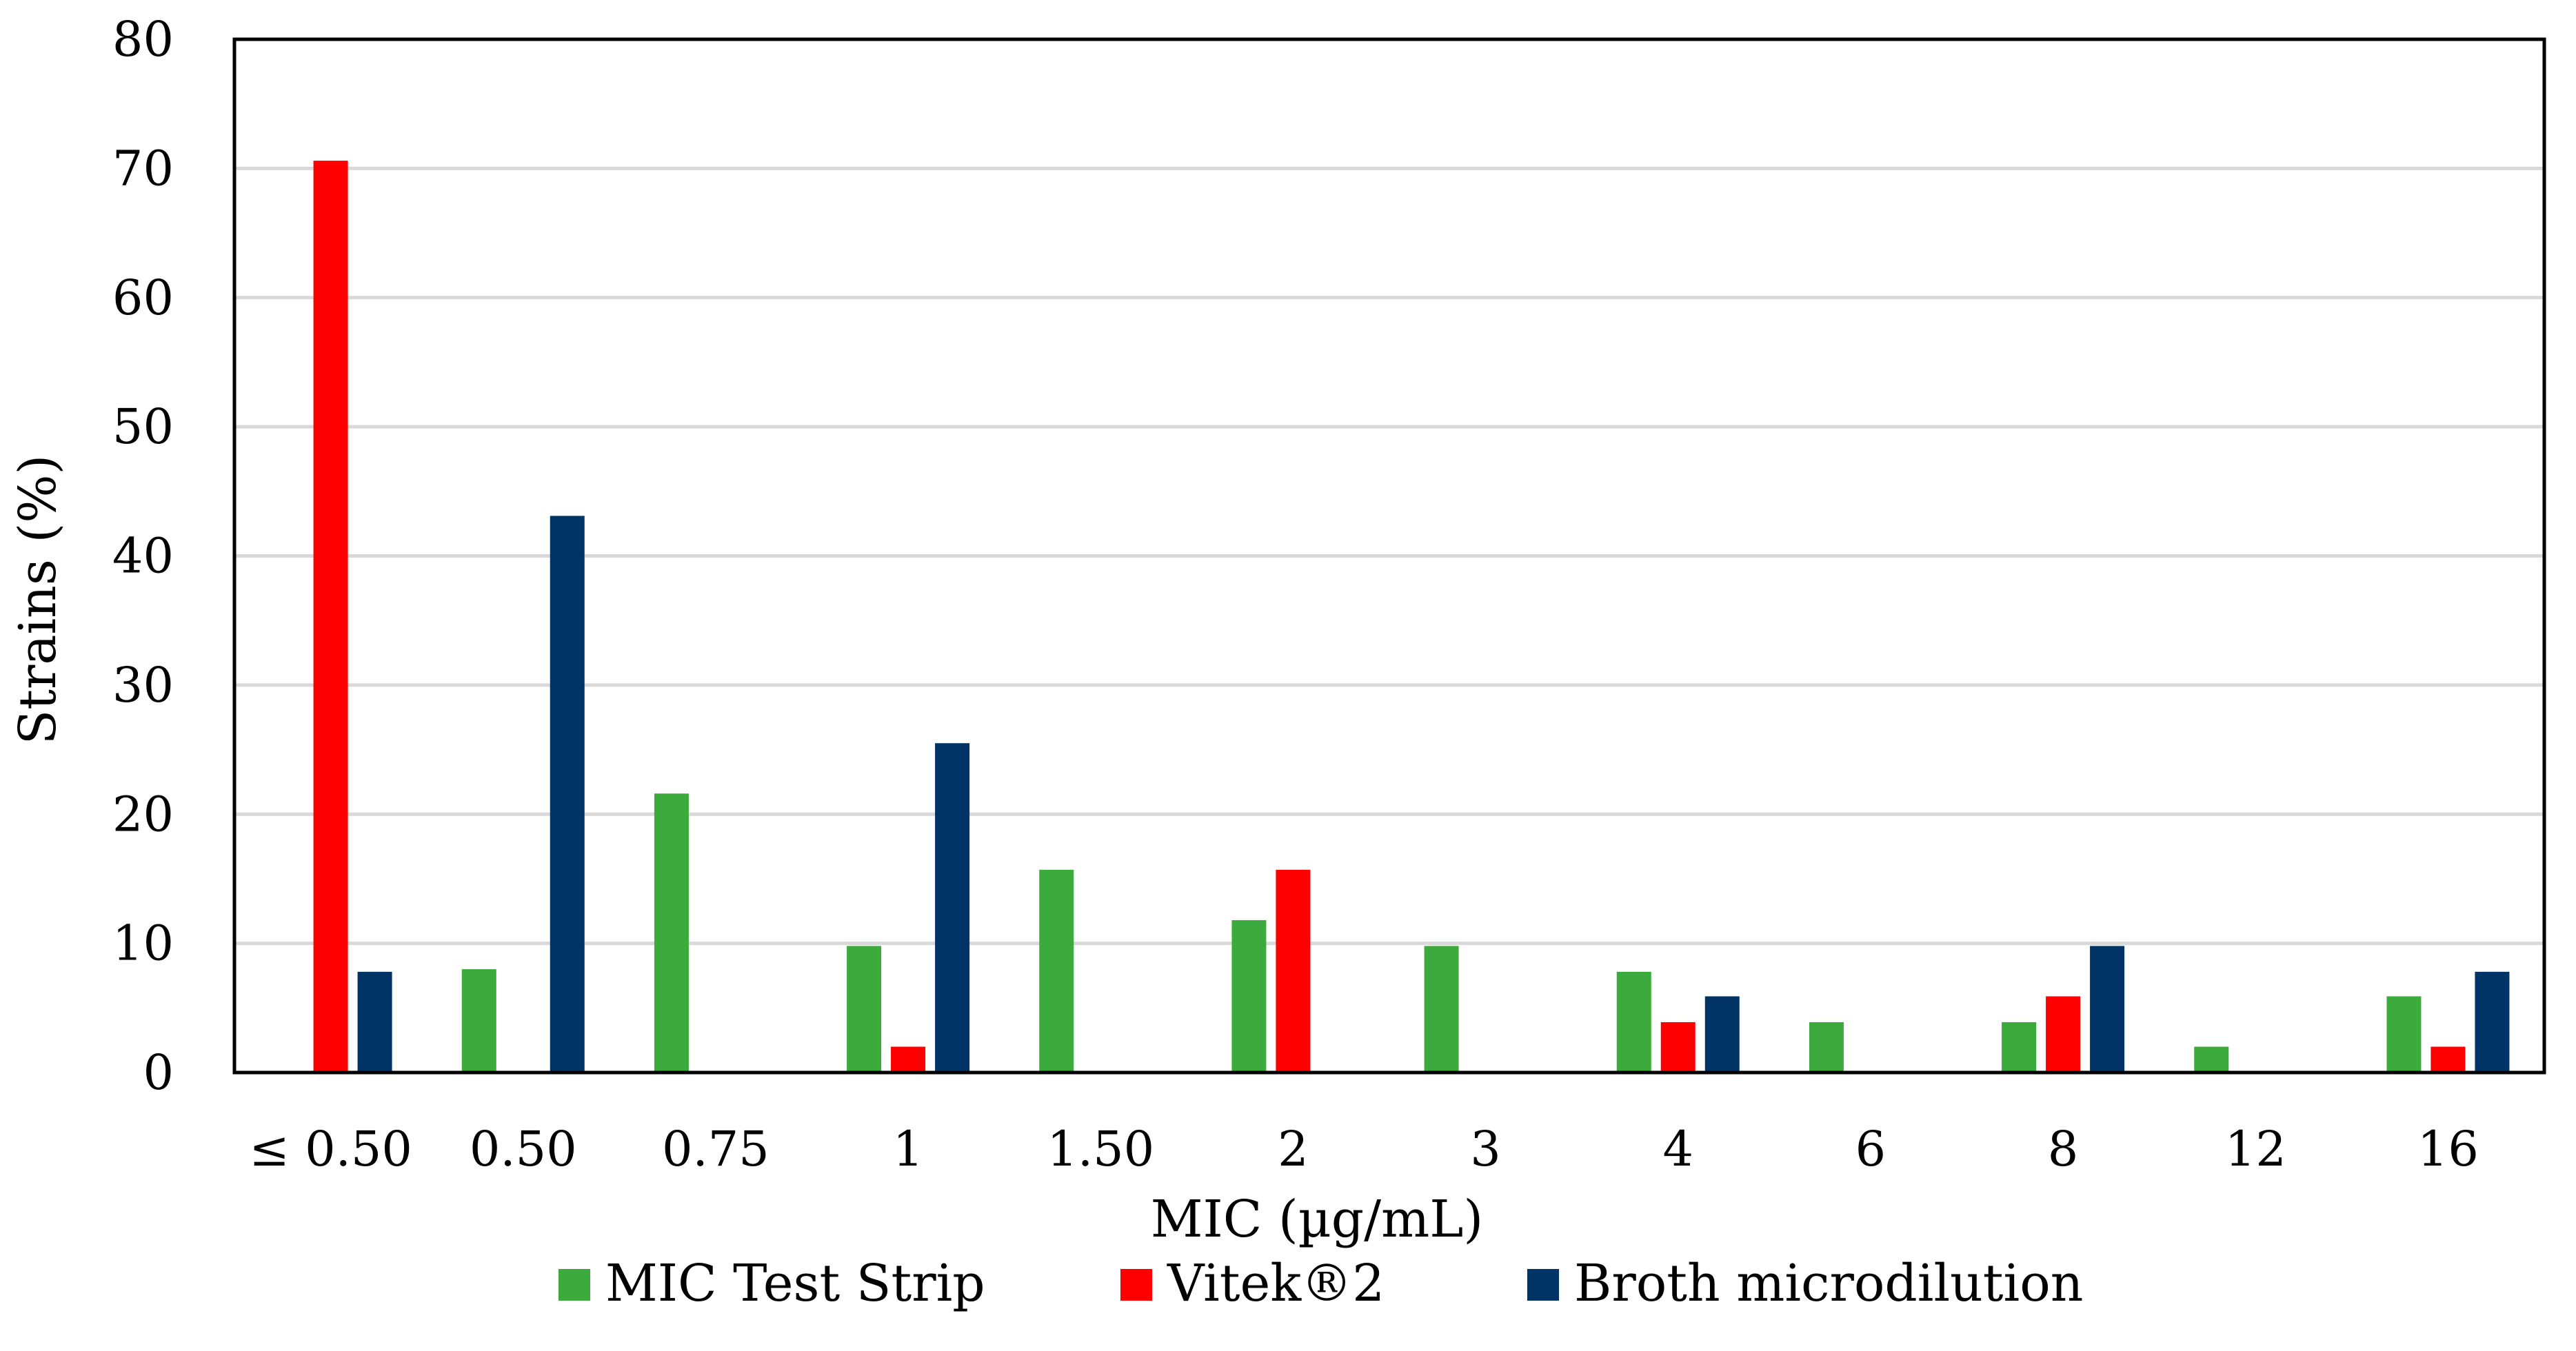 The width and height of the screenshot is (2576, 1351). What do you see at coordinates (143, 39) in the screenshot?
I see `y-tick-label: 80` at bounding box center [143, 39].